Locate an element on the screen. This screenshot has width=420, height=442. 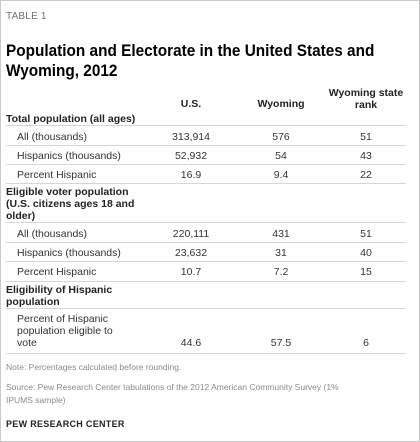
cell-wyoming: 431 is located at coordinates (281, 234).